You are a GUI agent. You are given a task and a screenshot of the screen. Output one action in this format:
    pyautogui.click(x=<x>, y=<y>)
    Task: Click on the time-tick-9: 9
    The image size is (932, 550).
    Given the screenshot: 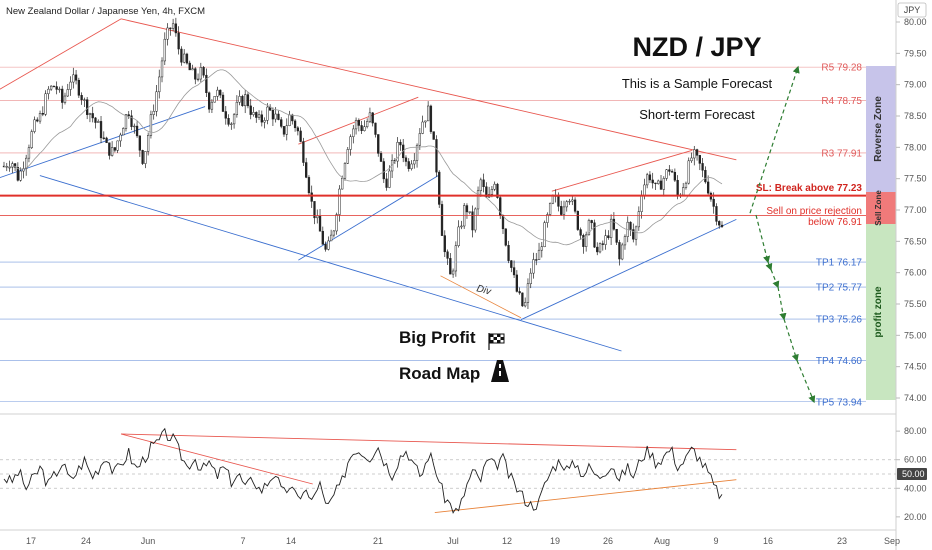 What is the action you would take?
    pyautogui.click(x=715, y=541)
    